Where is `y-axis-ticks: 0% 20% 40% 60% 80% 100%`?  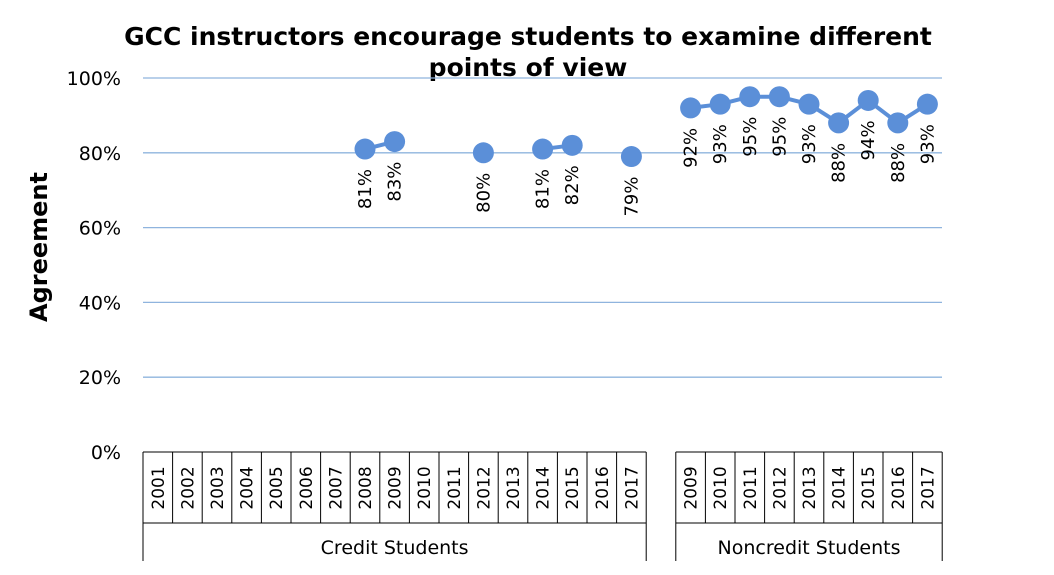
y-axis-ticks: 0% 20% 40% 60% 80% 100% is located at coordinates (94, 266).